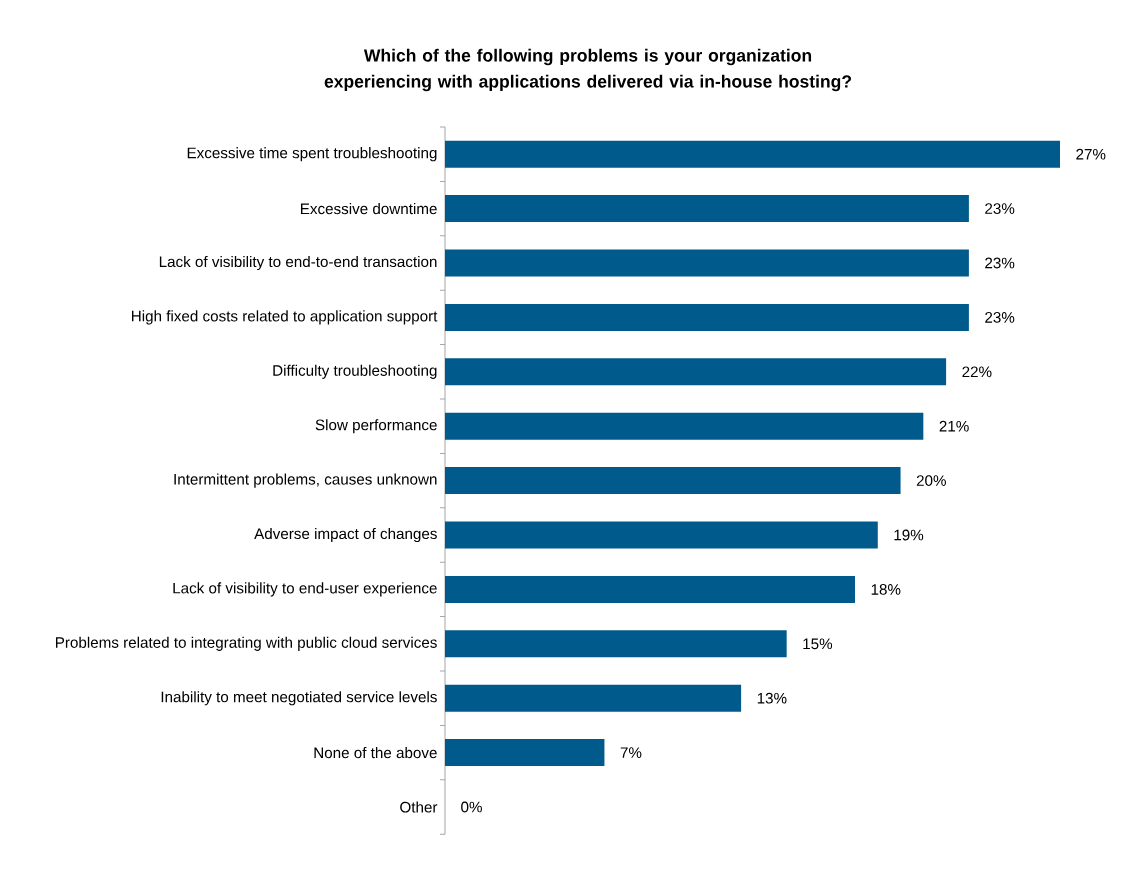  I want to click on y-tick-label: Lack of visibility to end-user experience, so click(305, 589).